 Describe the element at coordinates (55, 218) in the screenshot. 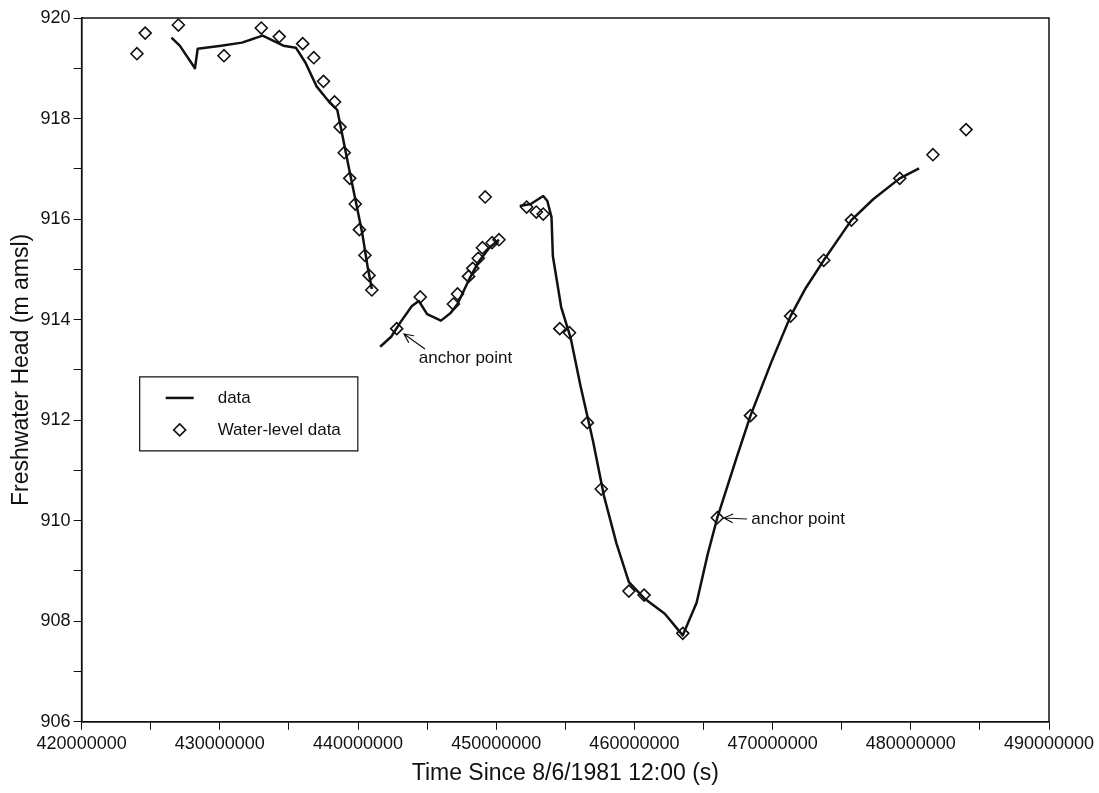

I see `y-tick-label: 916` at that location.